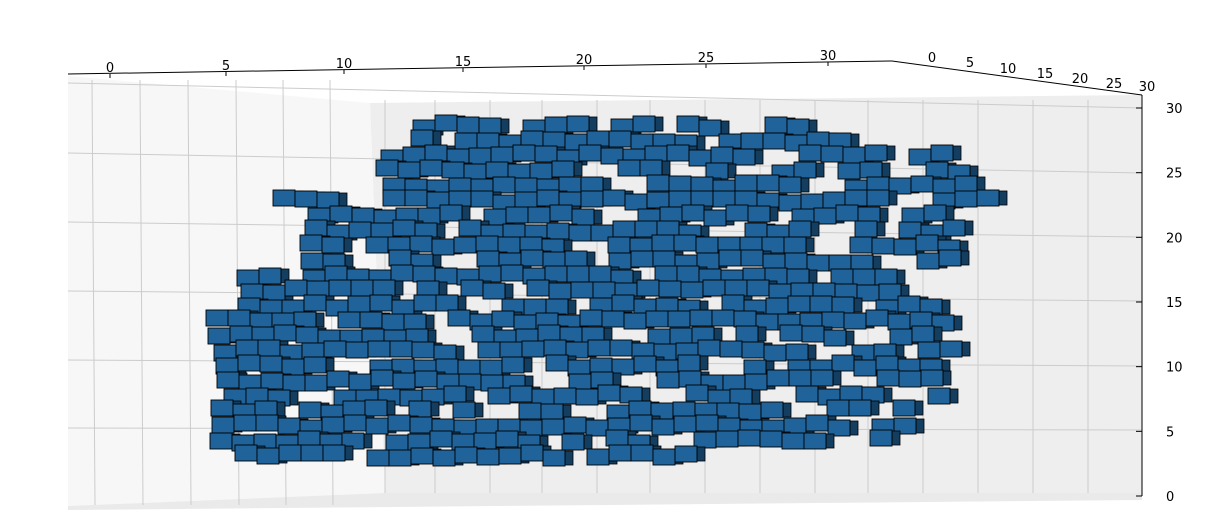  I want to click on x-tick-label: 0, so click(110, 68).